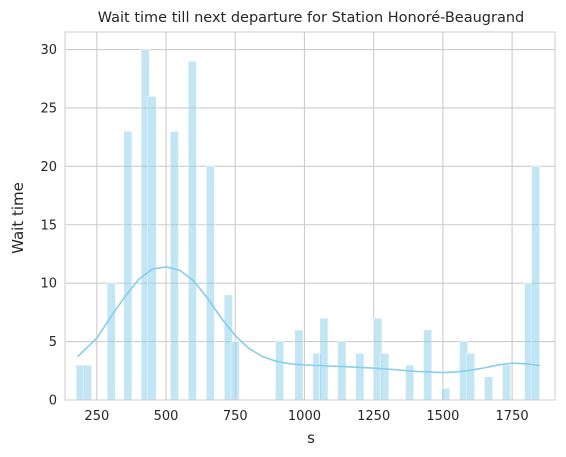  What do you see at coordinates (53, 342) in the screenshot?
I see `y-tick-label: 5` at bounding box center [53, 342].